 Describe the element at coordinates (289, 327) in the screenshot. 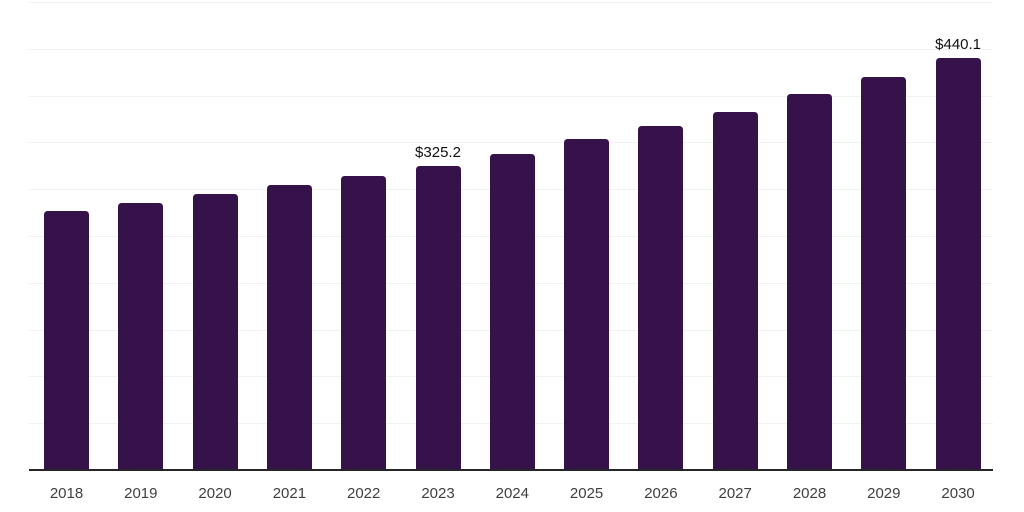

I see `bar-2021` at that location.